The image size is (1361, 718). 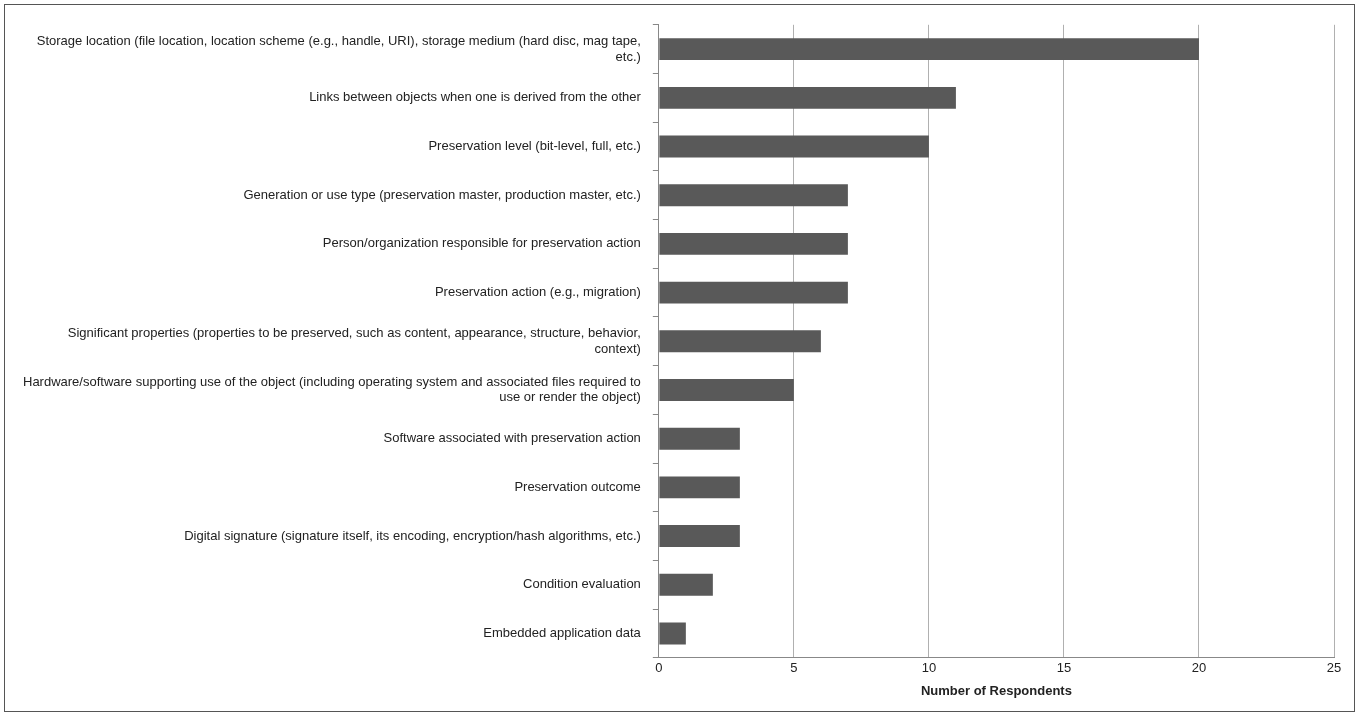 What do you see at coordinates (794, 668) in the screenshot?
I see `x-tick-label: 5` at bounding box center [794, 668].